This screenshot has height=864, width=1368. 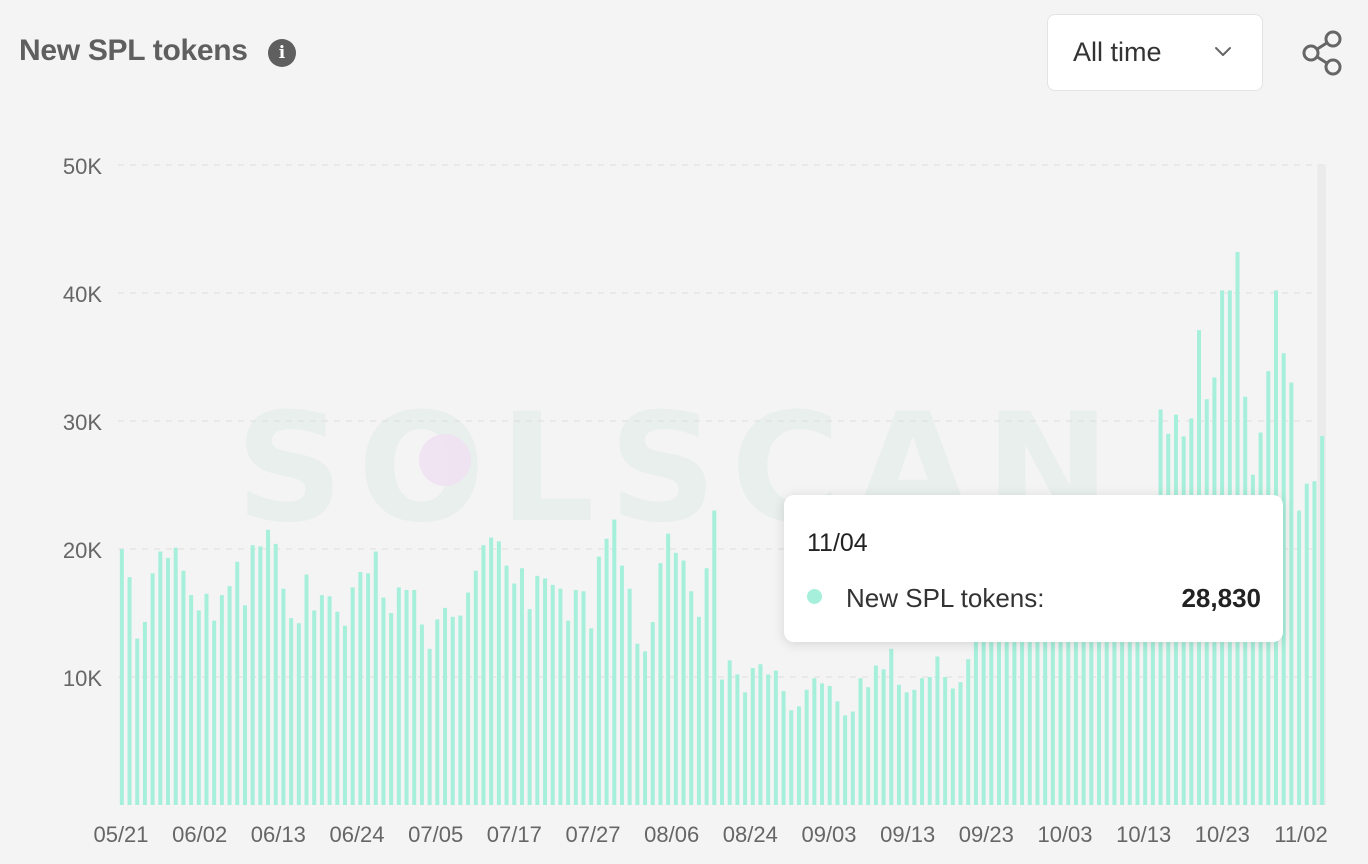 What do you see at coordinates (1155, 52) in the screenshot?
I see `time-range-select: All time` at bounding box center [1155, 52].